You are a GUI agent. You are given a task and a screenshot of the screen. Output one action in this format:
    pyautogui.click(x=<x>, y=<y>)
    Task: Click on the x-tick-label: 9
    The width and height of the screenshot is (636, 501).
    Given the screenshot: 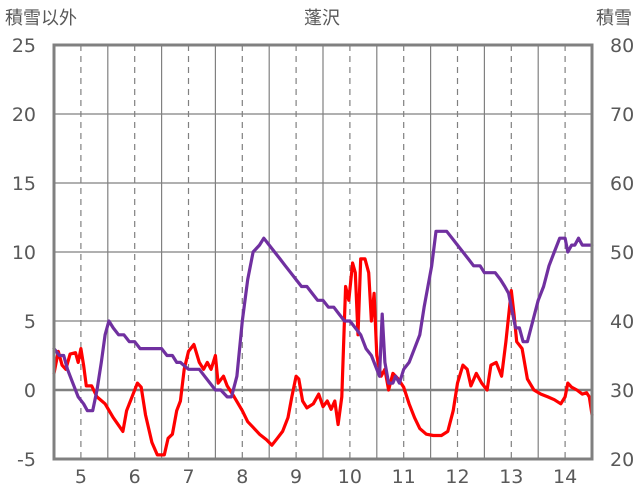 What is the action you would take?
    pyautogui.click(x=296, y=477)
    